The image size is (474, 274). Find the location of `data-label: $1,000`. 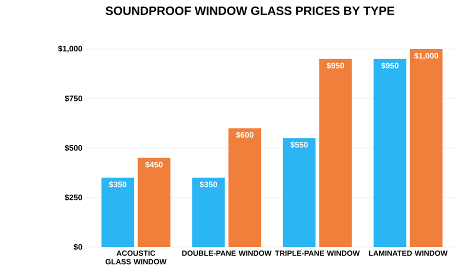

data-label: $1,000 is located at coordinates (426, 56).